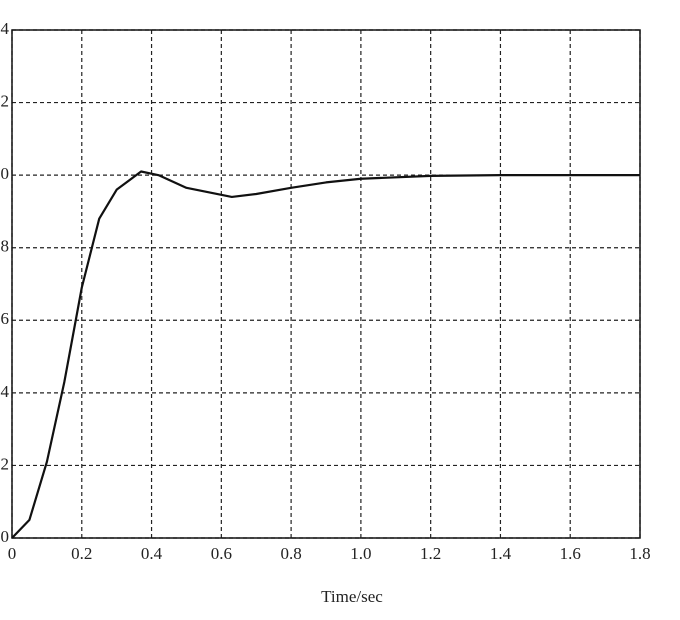  I want to click on y-tick-label: 1.2, so click(4, 100).